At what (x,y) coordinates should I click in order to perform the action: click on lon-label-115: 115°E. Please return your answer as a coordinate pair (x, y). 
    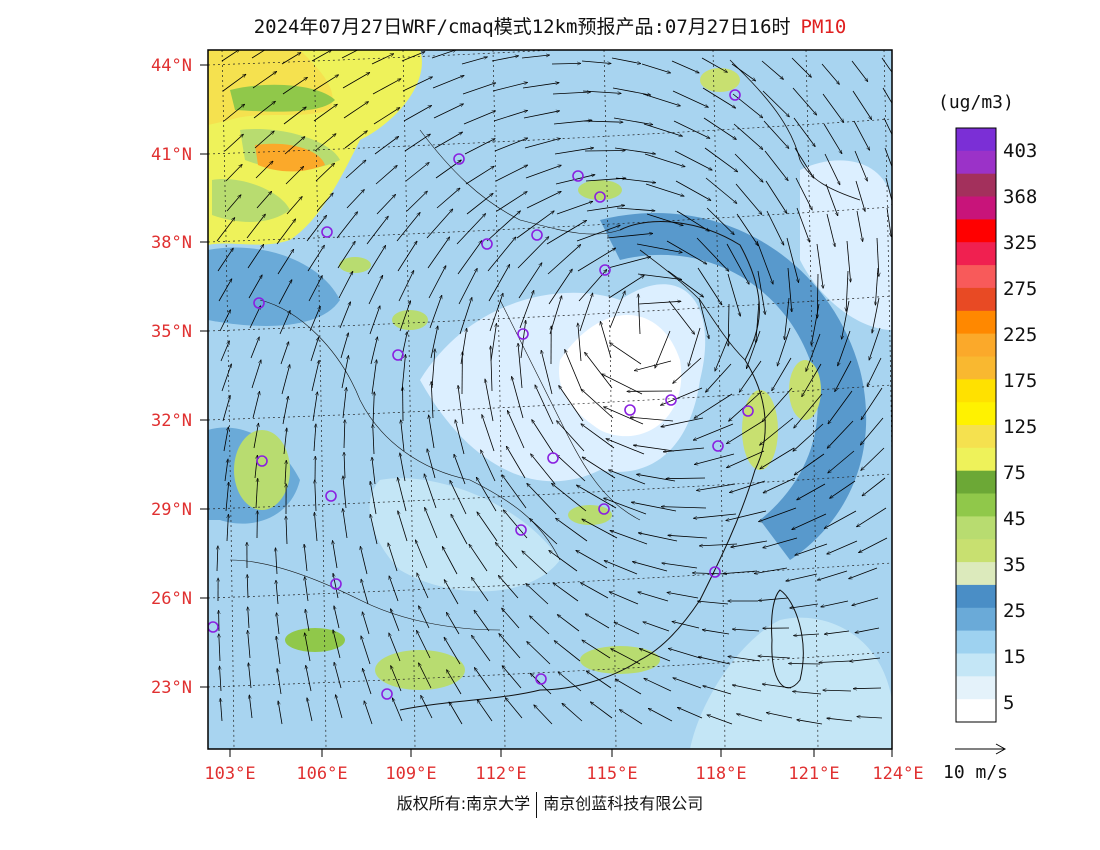
    Looking at the image, I should click on (612, 774).